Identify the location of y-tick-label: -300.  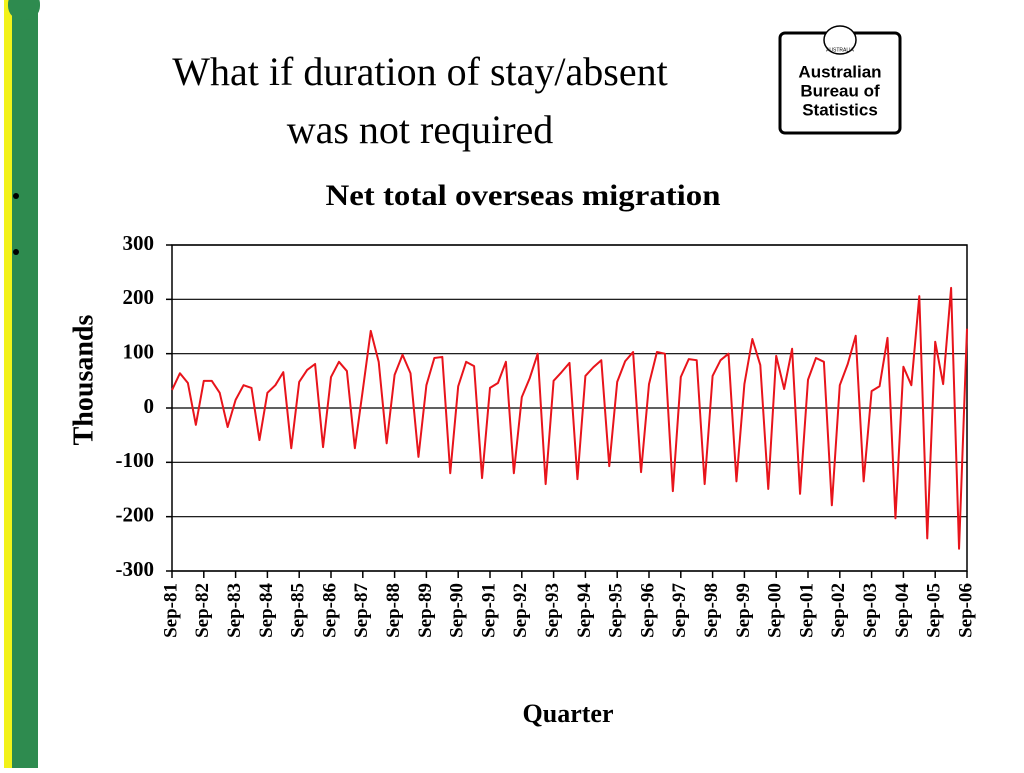
(135, 569).